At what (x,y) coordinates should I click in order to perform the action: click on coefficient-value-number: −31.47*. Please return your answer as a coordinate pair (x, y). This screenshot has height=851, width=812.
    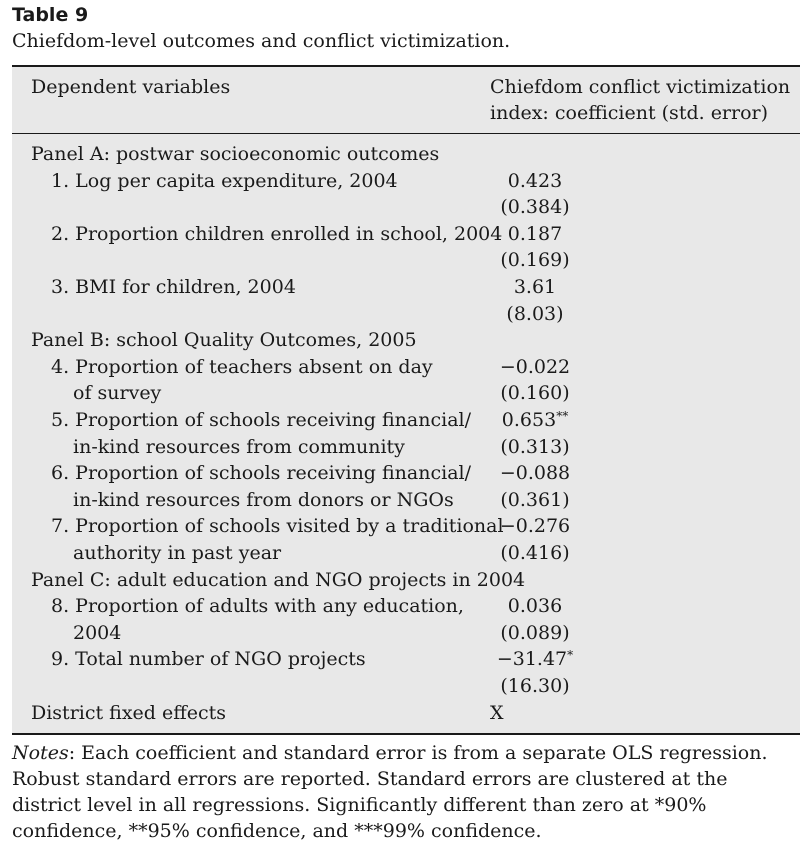
    Looking at the image, I should click on (535, 659).